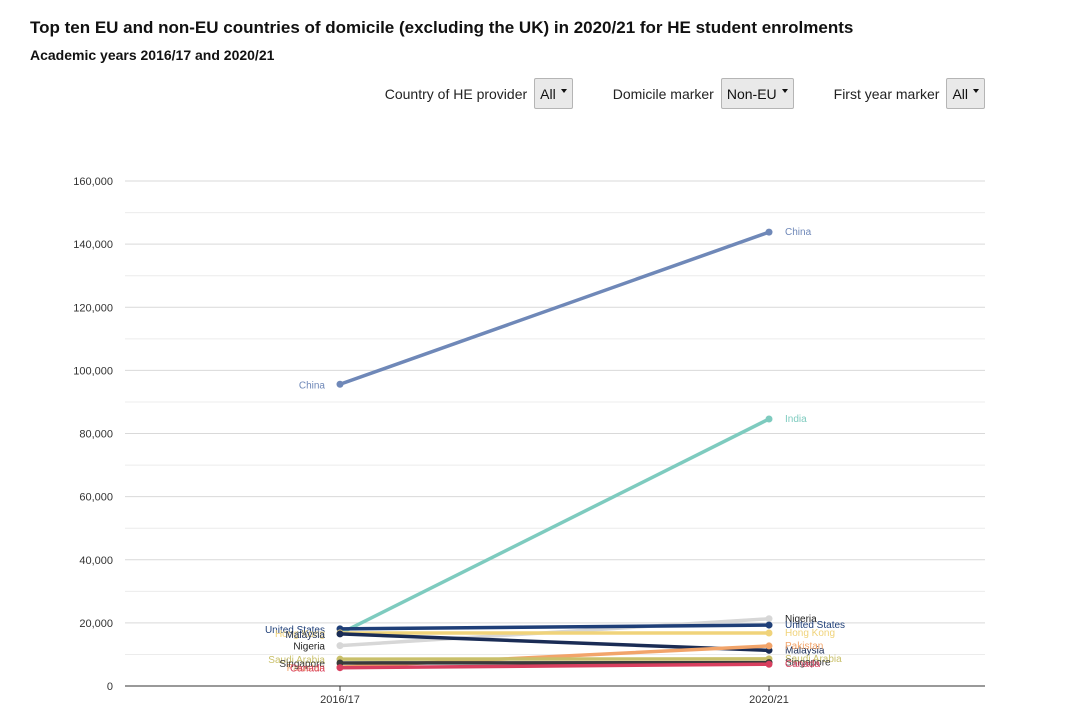 This screenshot has width=1080, height=718. Describe the element at coordinates (93, 308) in the screenshot. I see `y-tick-label: 120,000` at that location.